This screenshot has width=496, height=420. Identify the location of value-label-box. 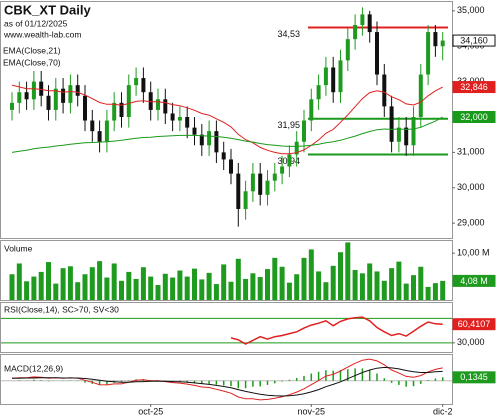
(474, 116).